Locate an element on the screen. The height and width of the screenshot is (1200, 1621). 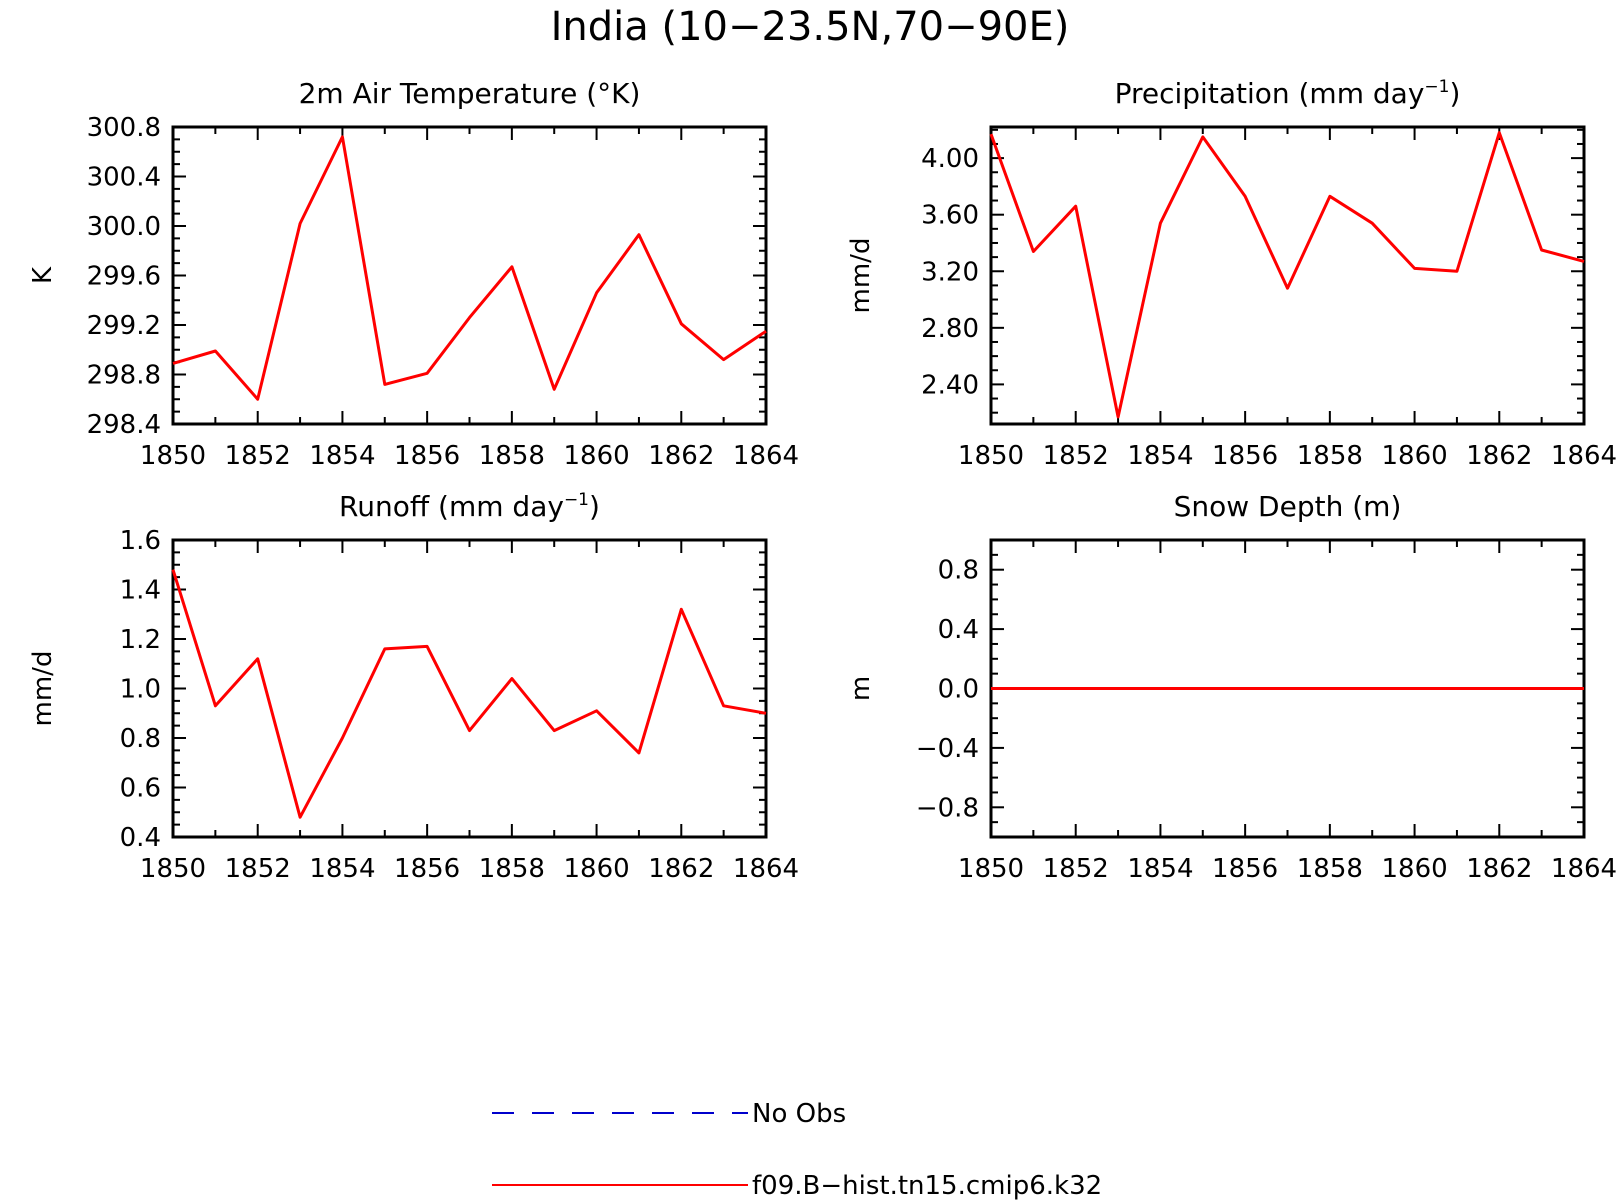
y-tick-label: −0.4 is located at coordinates (947, 749).